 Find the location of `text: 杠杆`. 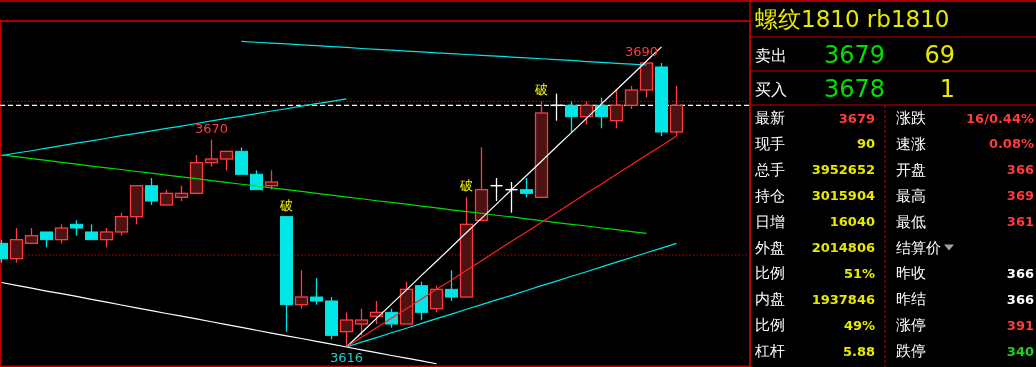

text: 杠杆 is located at coordinates (769, 351).